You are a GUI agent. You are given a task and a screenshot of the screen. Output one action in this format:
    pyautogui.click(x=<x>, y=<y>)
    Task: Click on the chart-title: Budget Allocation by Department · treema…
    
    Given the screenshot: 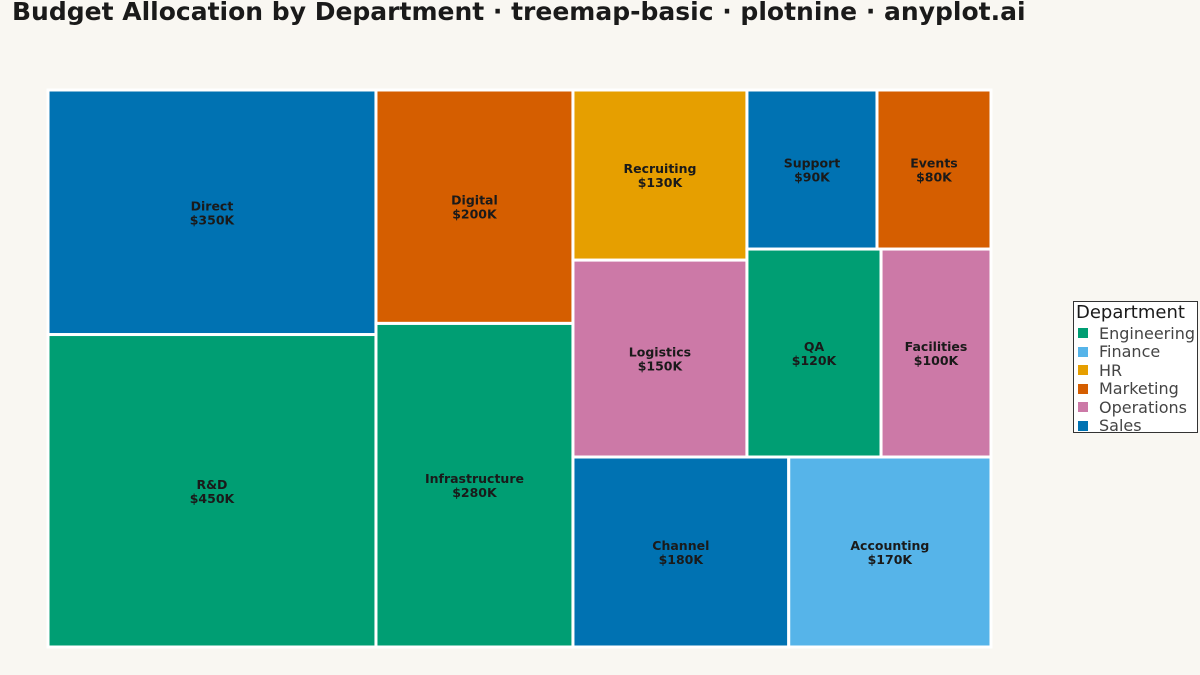 What is the action you would take?
    pyautogui.click(x=519, y=13)
    